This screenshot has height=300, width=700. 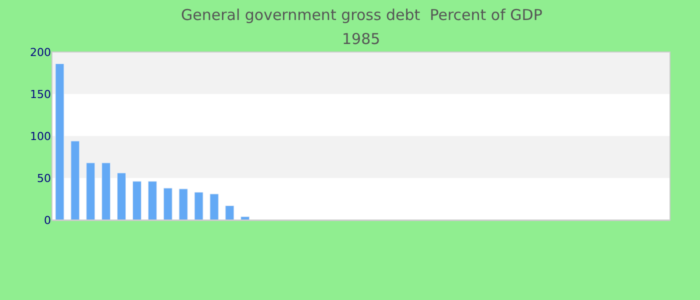 I want to click on y-tick-label: 150, so click(x=40, y=94).